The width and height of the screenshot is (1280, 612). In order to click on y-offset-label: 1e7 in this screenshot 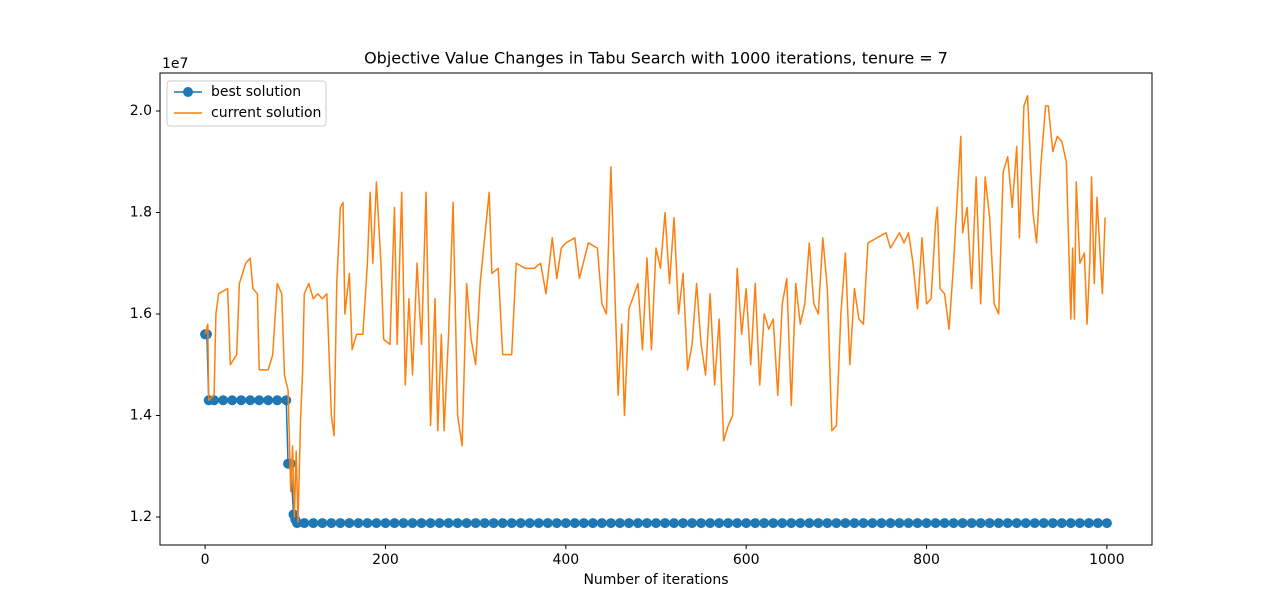, I will do `click(175, 64)`.